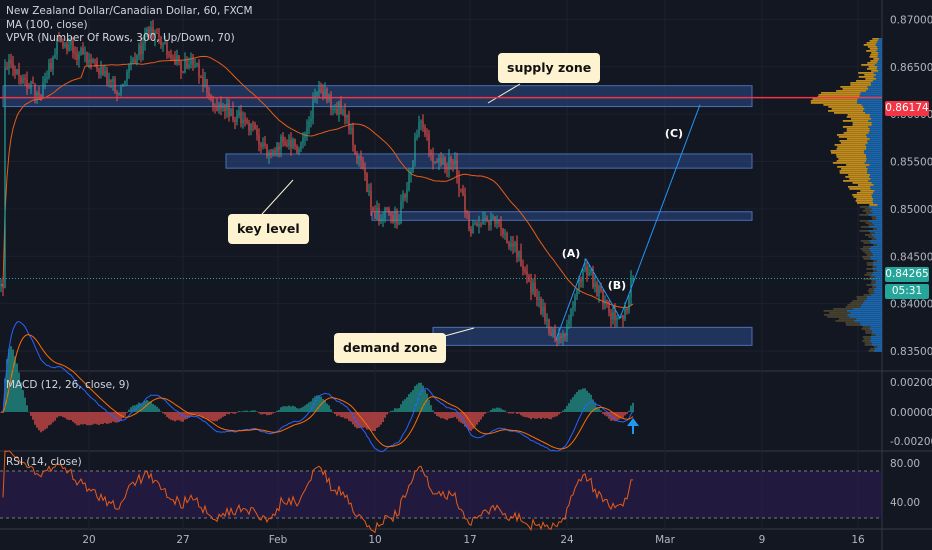 The image size is (932, 550). What do you see at coordinates (44, 462) in the screenshot?
I see `rsi-label: RSI (14, close)` at bounding box center [44, 462].